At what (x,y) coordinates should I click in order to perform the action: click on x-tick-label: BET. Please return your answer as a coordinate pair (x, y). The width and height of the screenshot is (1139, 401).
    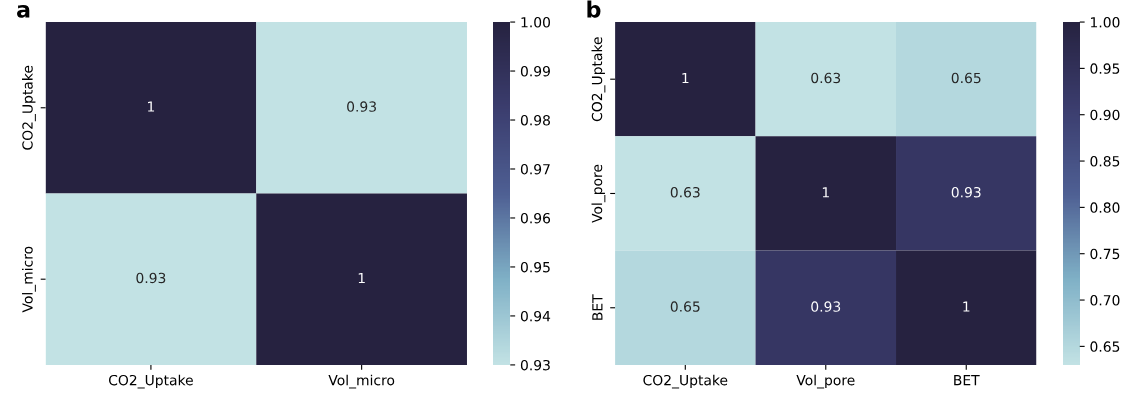
    Looking at the image, I should click on (967, 380).